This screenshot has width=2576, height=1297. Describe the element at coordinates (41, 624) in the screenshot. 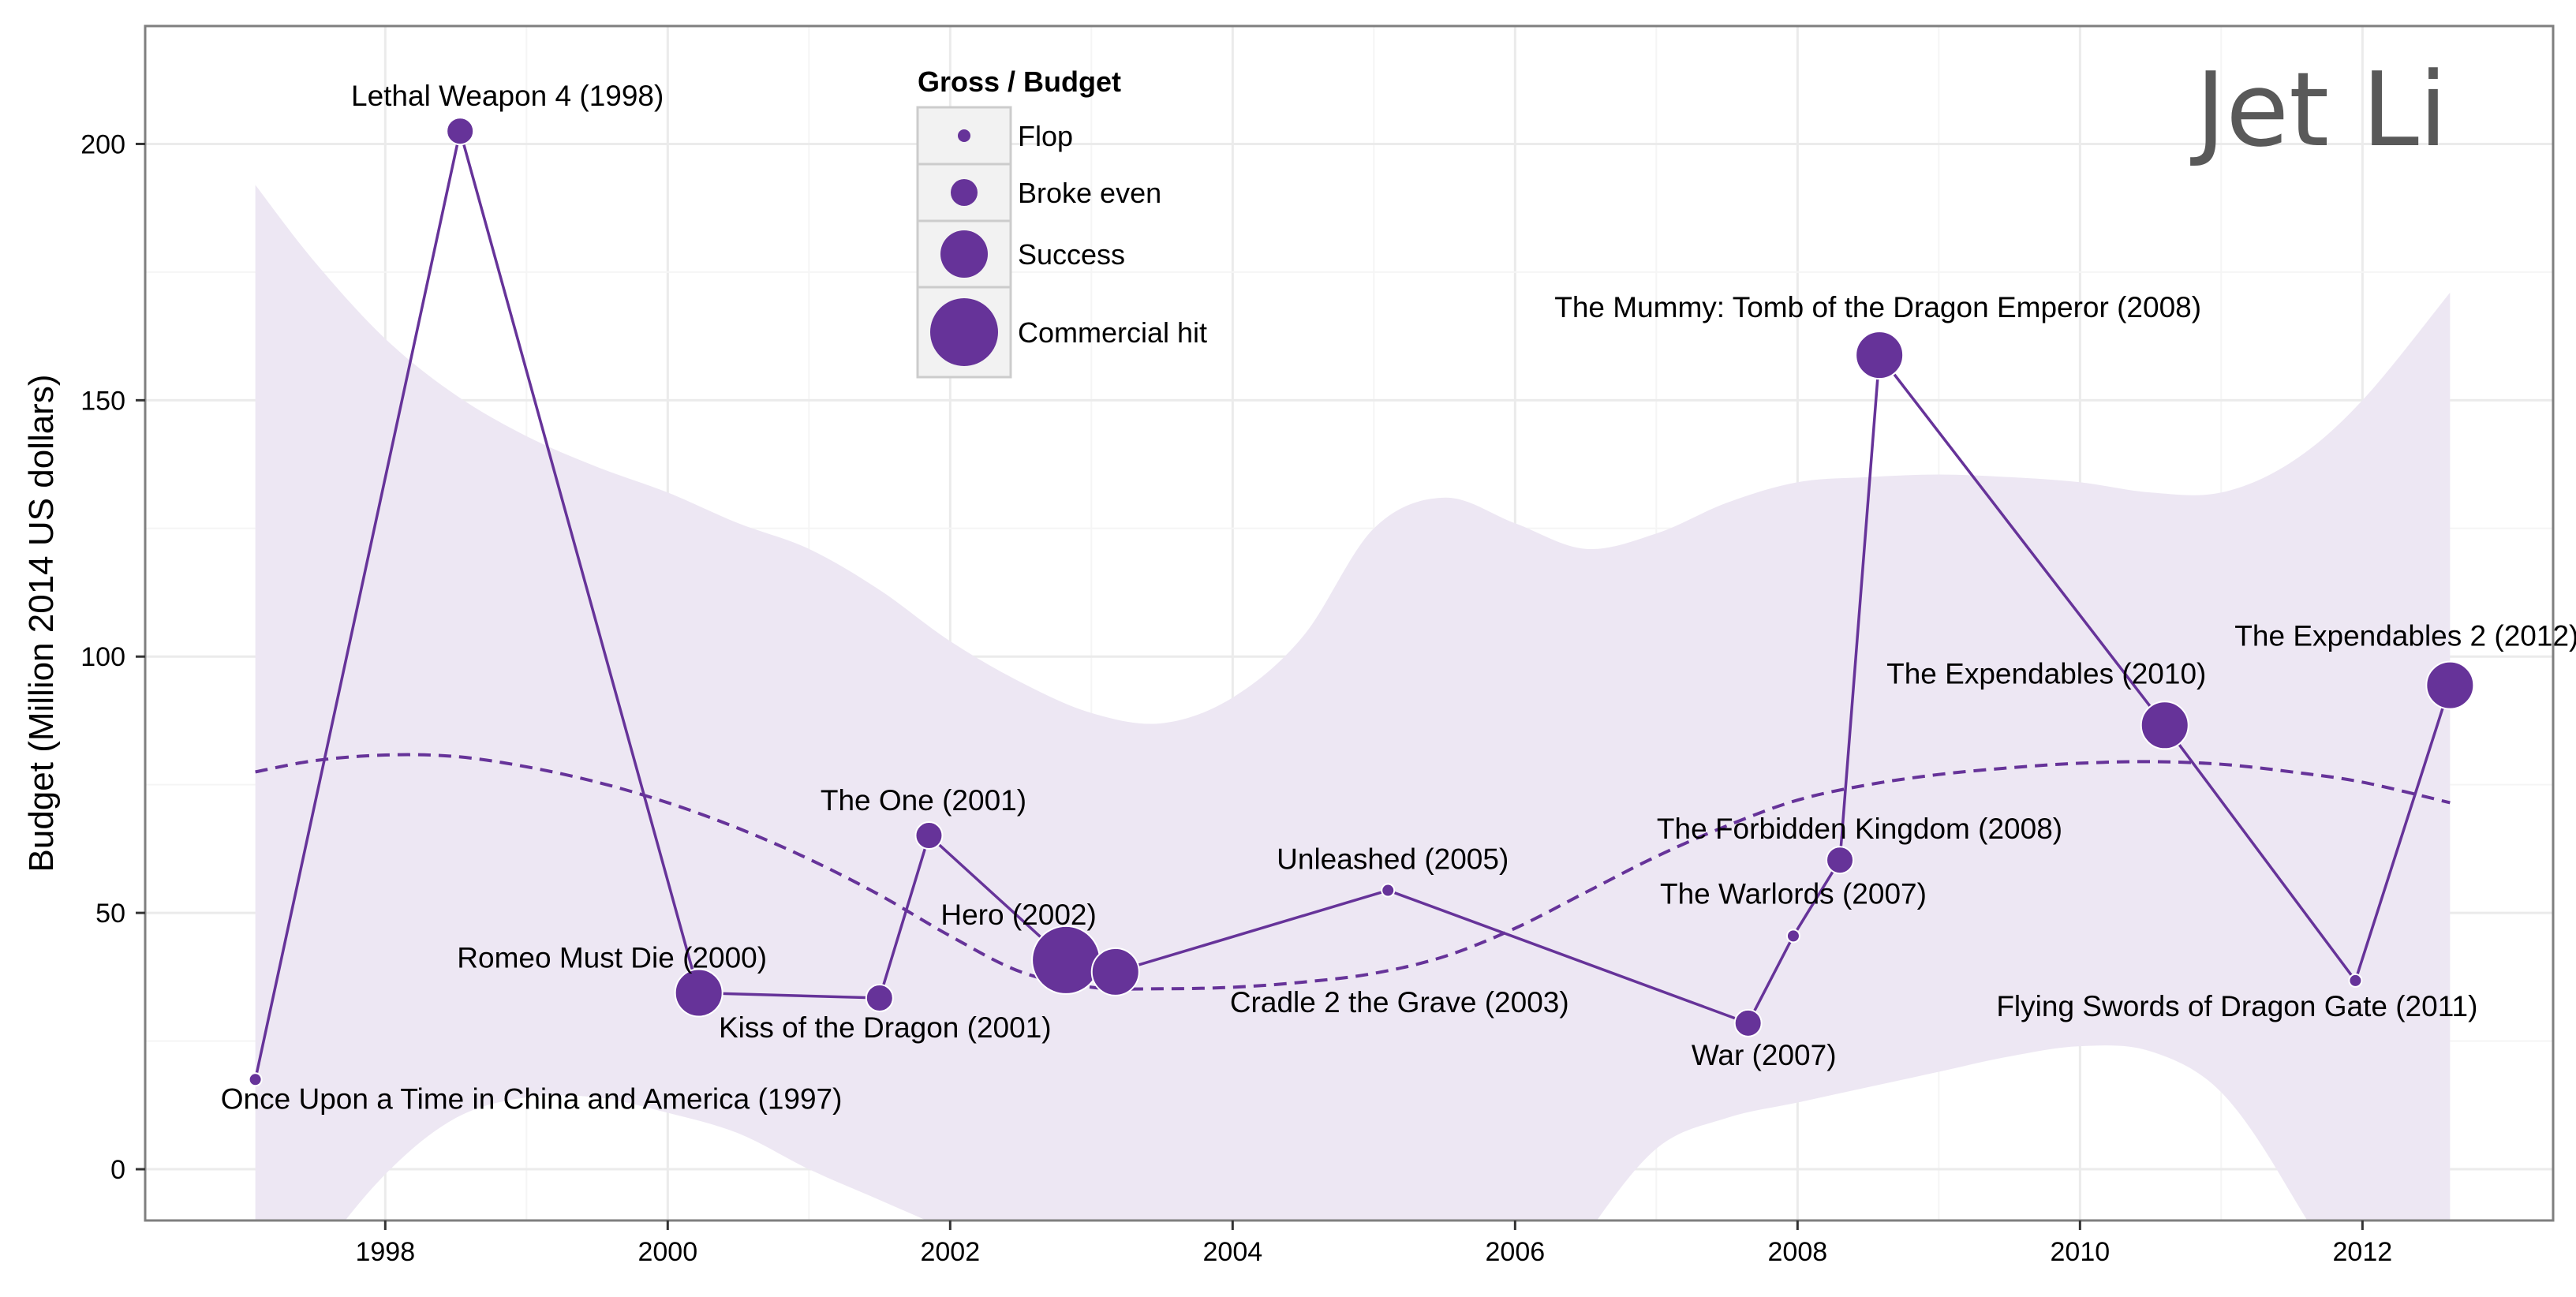

I see `y-axis-title: Budget (Million 2014 US dollars)` at that location.